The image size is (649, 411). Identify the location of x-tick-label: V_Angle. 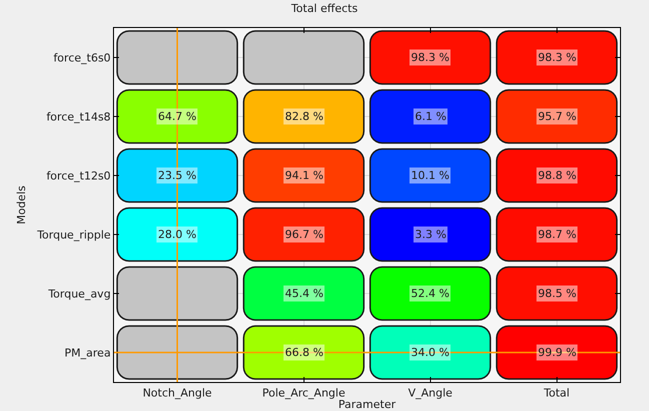
(430, 393).